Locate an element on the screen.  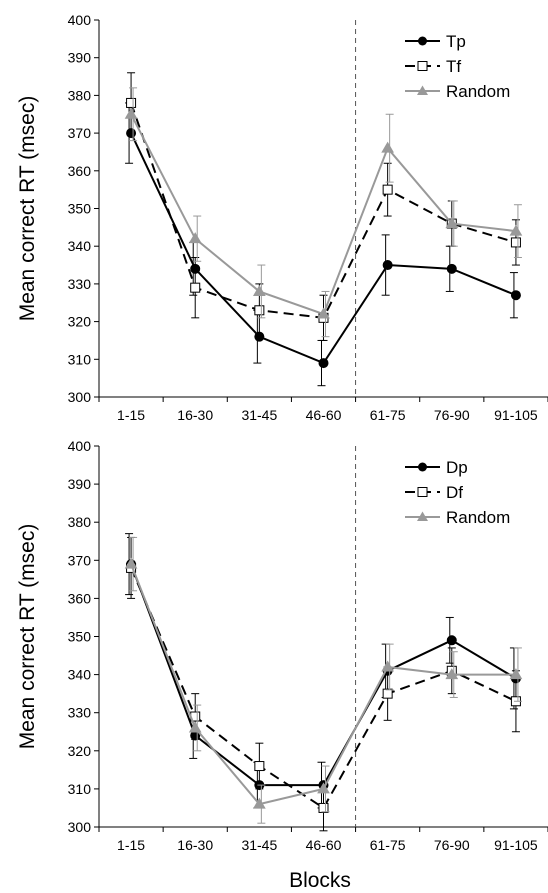
legend-label: Tp is located at coordinates (456, 41).